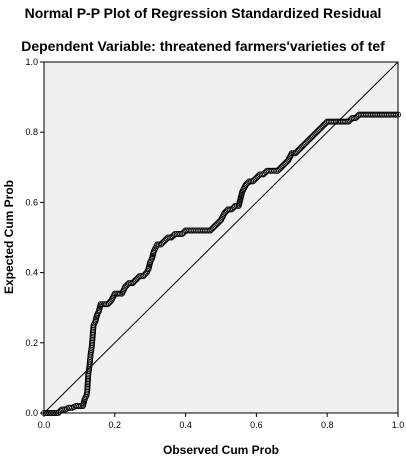 The width and height of the screenshot is (406, 461). I want to click on x-tick-label: 0.8, so click(327, 425).